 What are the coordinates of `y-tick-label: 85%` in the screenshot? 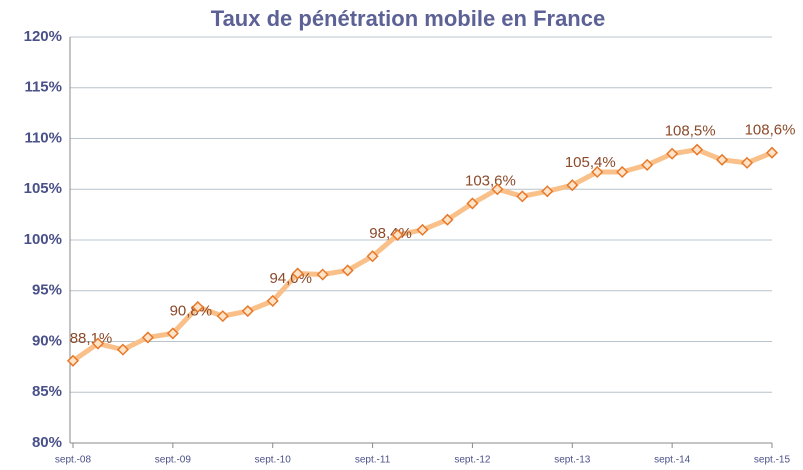 It's located at (47, 391).